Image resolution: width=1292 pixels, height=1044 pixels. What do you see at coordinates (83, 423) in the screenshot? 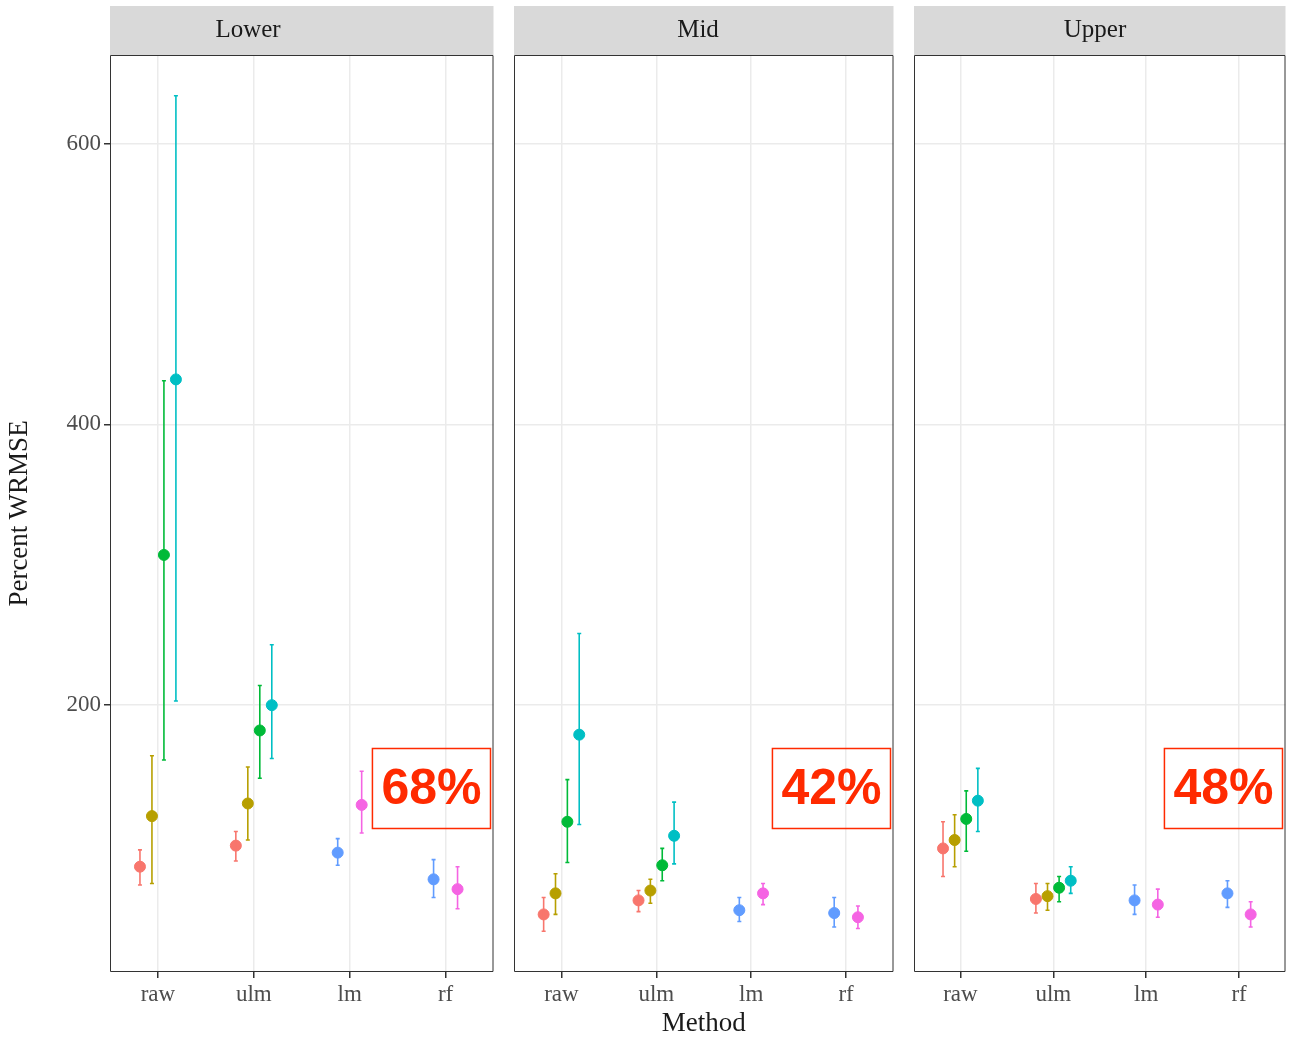
I see `y-tick-label: 400` at bounding box center [83, 423].